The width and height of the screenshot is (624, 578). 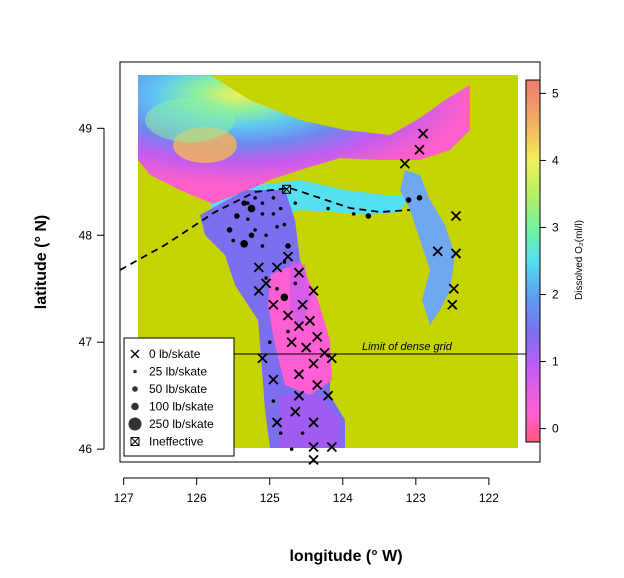 What do you see at coordinates (310, 421) in the screenshot?
I see `low-oxygen-zone` at bounding box center [310, 421].